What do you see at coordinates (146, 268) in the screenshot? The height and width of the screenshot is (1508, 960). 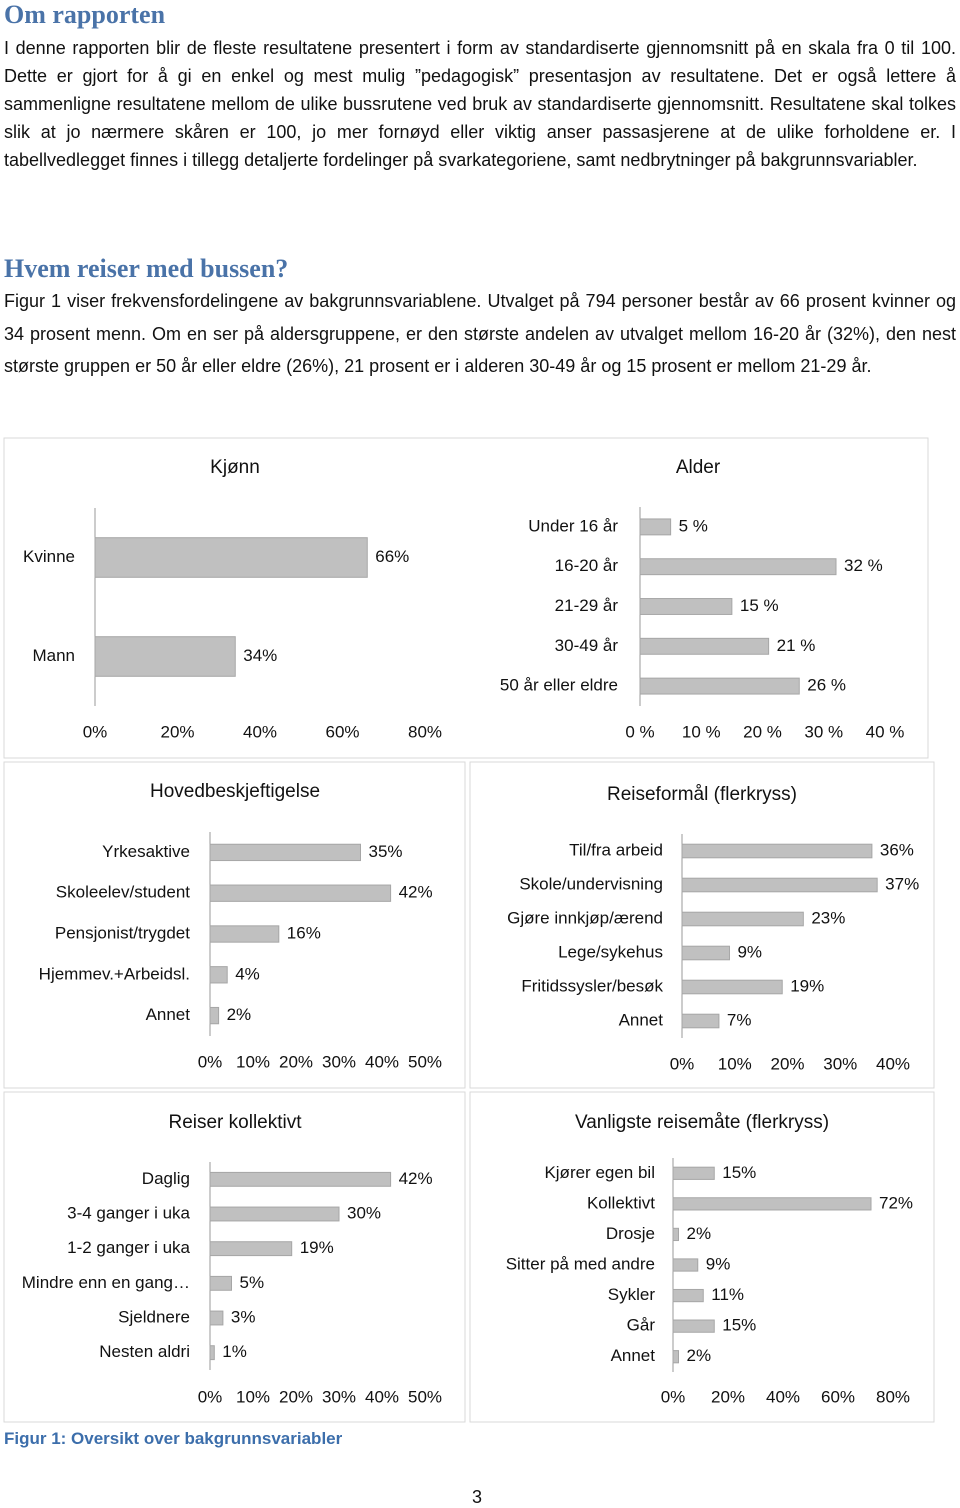 I see `heading: Hvem reiser med bussen?` at bounding box center [146, 268].